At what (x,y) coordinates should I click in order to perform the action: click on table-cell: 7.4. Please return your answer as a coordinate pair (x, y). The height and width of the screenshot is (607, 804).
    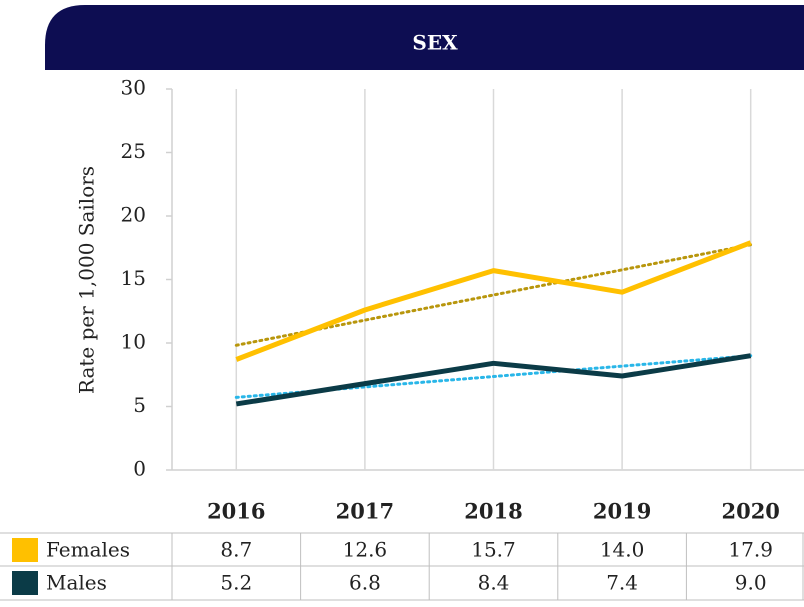
    Looking at the image, I should click on (622, 583).